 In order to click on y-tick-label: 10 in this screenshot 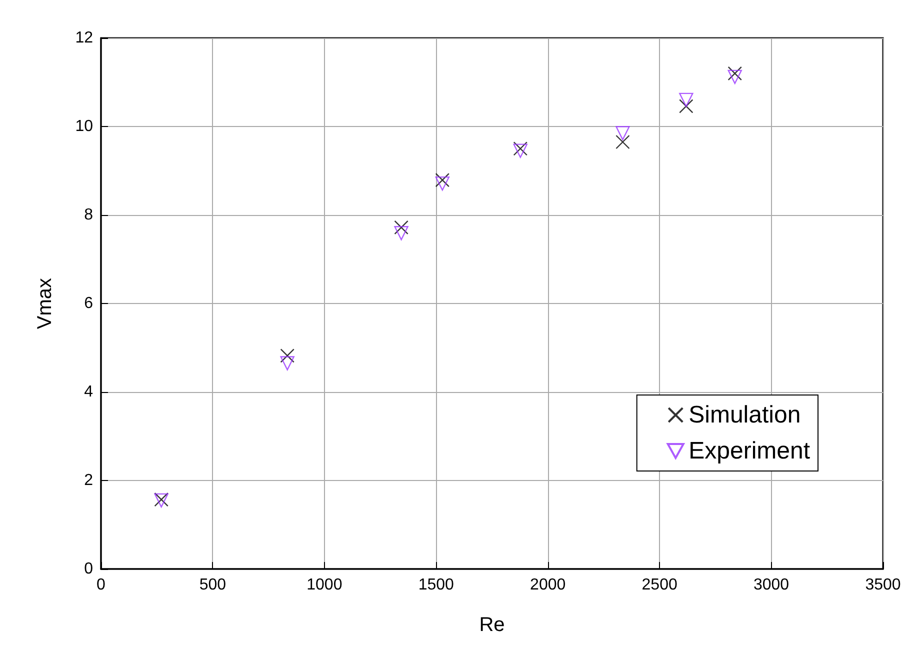, I will do `click(84, 126)`.